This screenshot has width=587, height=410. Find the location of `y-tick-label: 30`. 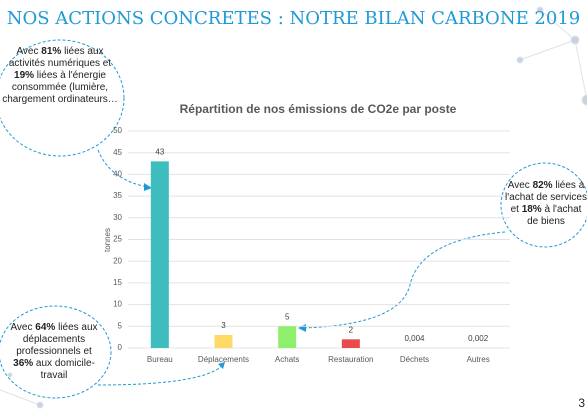

y-tick-label: 30 is located at coordinates (117, 217).